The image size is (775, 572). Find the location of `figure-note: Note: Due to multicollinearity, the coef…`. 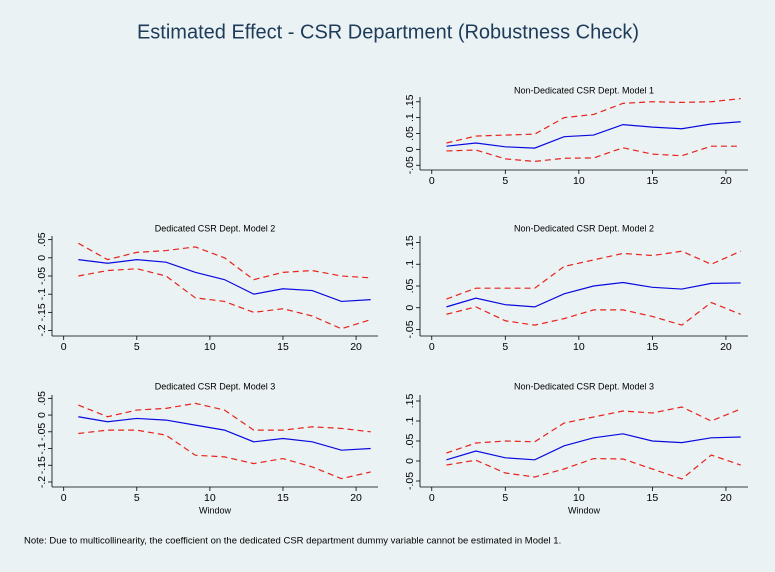

figure-note: Note: Due to multicollinearity, the coef… is located at coordinates (292, 541).